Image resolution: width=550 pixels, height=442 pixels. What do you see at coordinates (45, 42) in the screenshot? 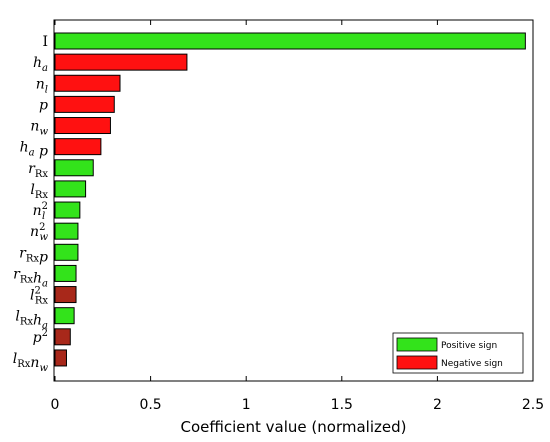
I see `category-label-0: I` at bounding box center [45, 42].